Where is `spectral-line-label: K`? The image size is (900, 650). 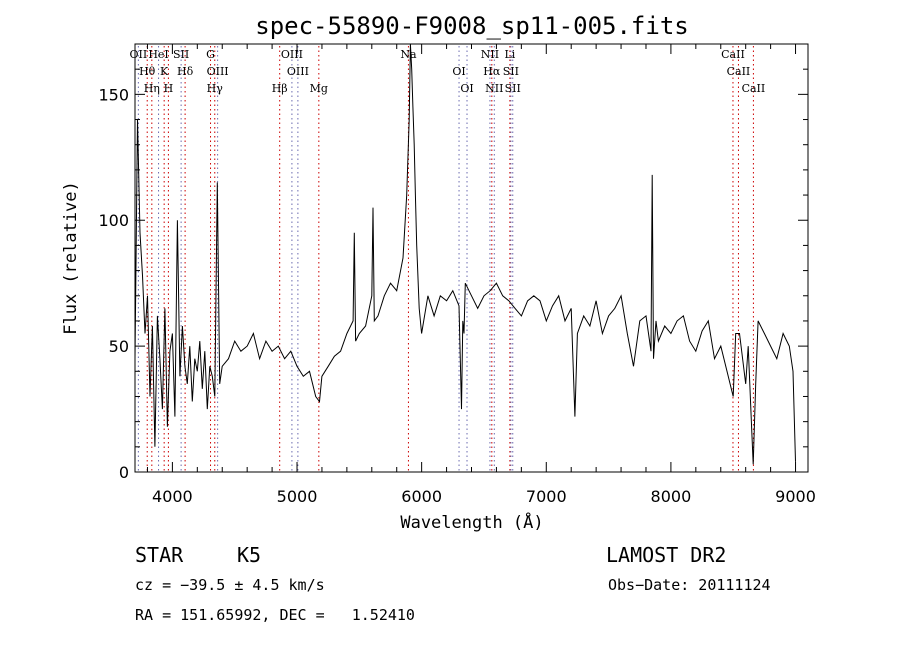
spectral-line-label: K is located at coordinates (164, 71).